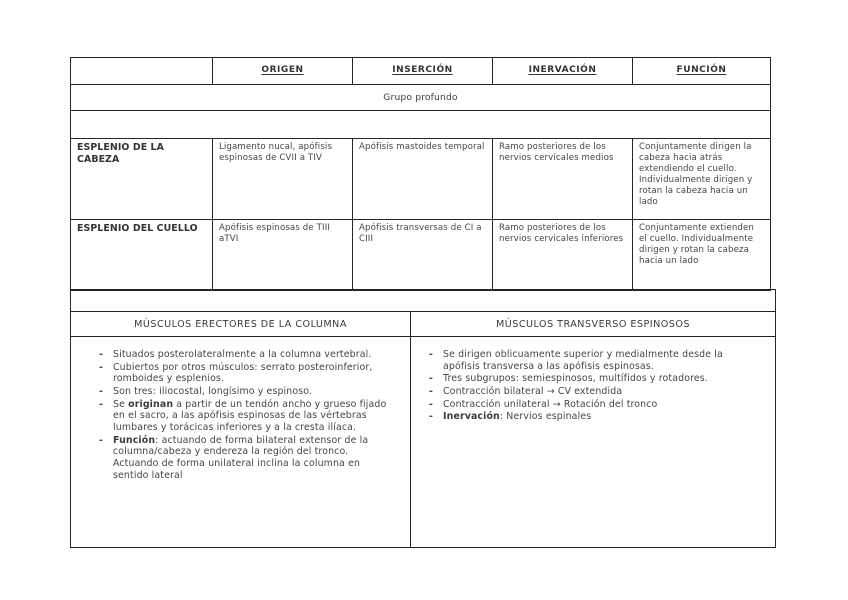 The image size is (848, 600). I want to click on origen-cell: Apófisis espinosas de TIII aTVI, so click(282, 255).